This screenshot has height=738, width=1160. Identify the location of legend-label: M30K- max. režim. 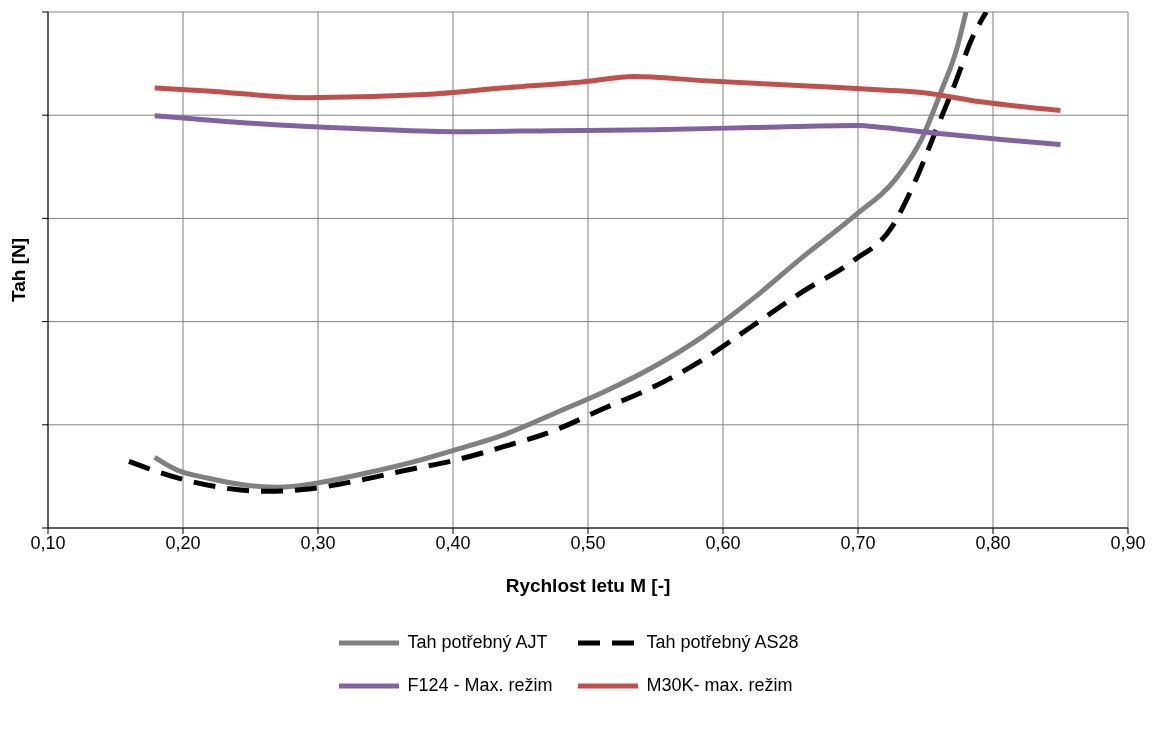
(719, 685).